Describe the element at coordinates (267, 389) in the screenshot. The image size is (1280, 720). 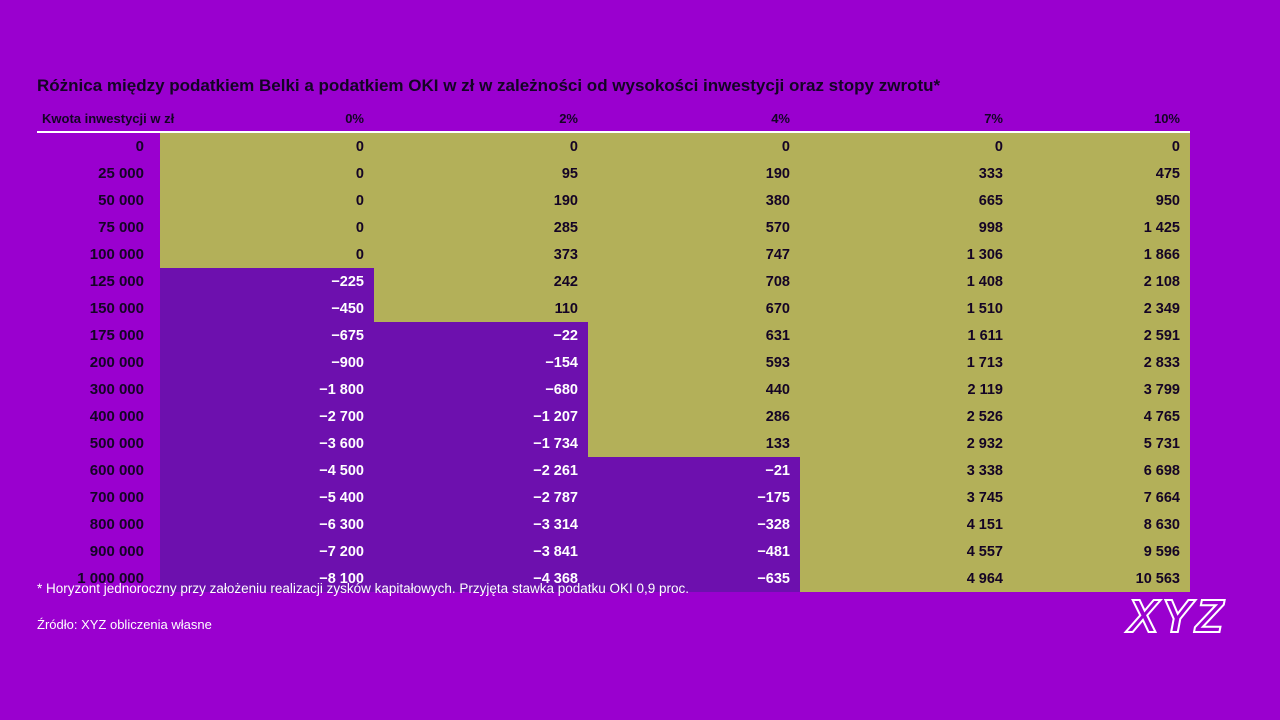
I see `value-cell: −1 800` at that location.